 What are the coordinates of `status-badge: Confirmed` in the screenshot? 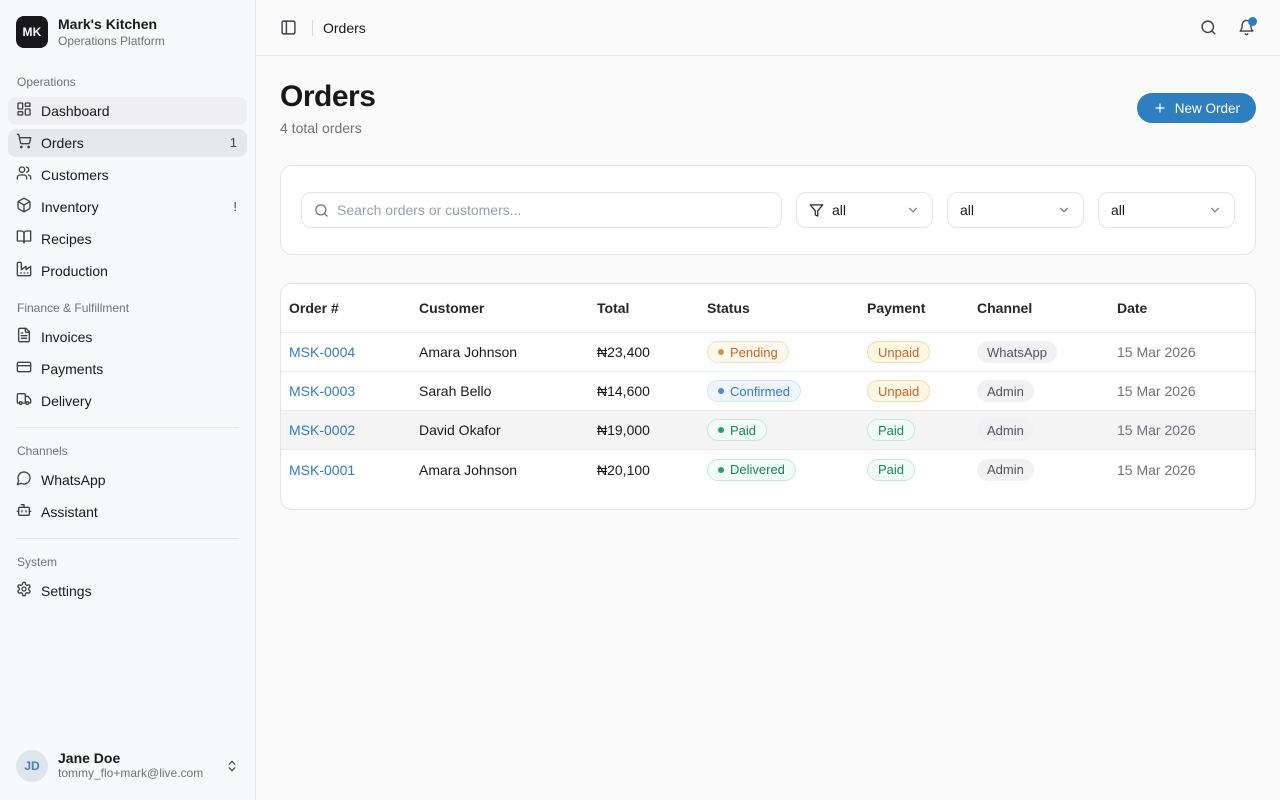 It's located at (754, 391).